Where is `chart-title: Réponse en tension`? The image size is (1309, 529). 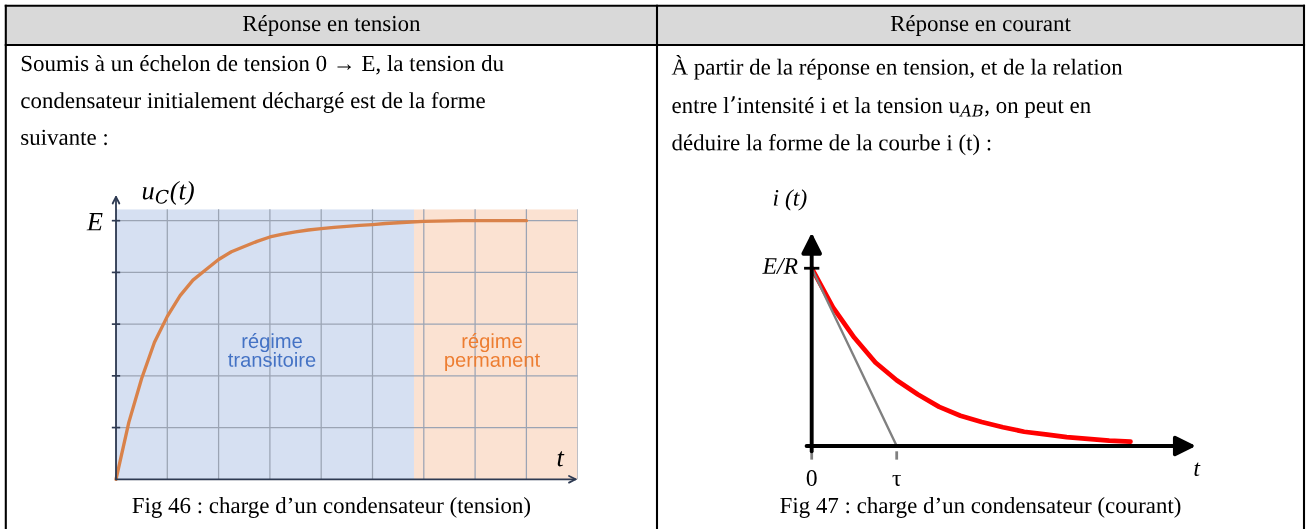 chart-title: Réponse en tension is located at coordinates (331, 25).